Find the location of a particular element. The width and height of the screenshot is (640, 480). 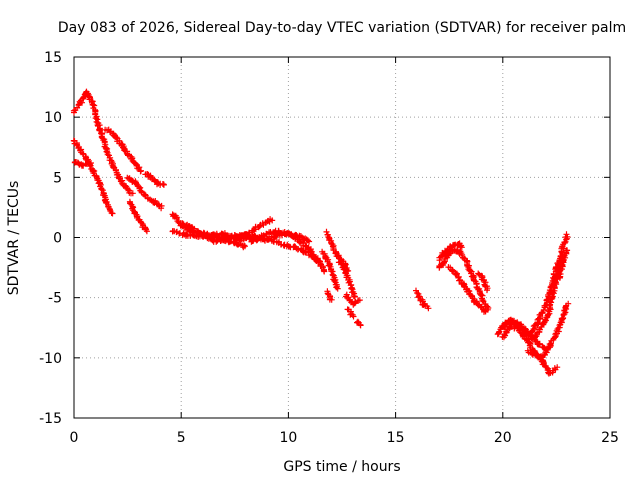

data-series-t18 is located at coordinates (350, 313).